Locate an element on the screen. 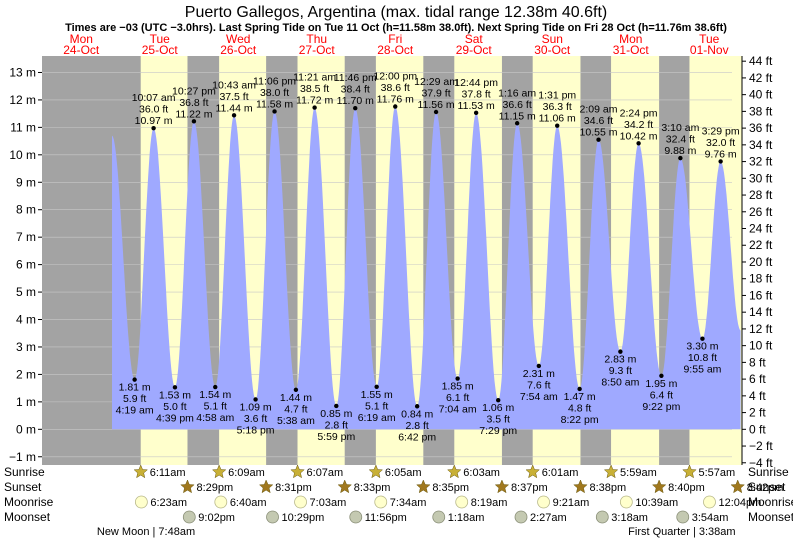 Image resolution: width=793 pixels, height=539 pixels. left-axis-tick-label: 6 m is located at coordinates (26, 265).